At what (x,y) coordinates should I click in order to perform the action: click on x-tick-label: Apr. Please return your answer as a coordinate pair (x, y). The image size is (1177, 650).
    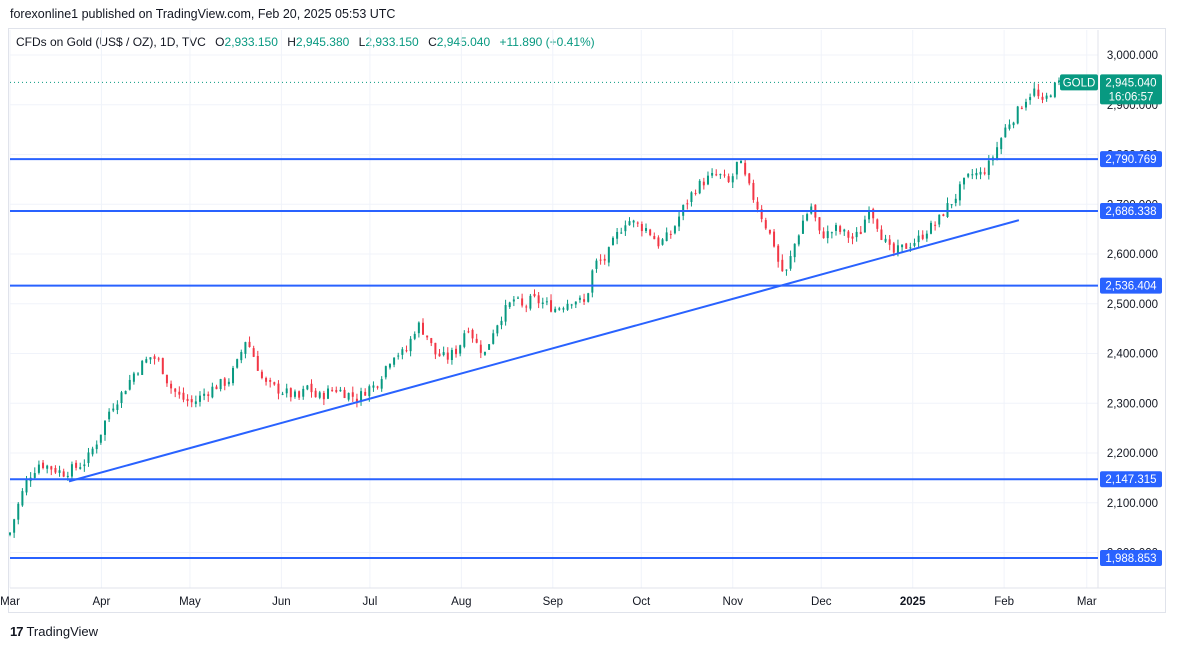
    Looking at the image, I should click on (101, 602).